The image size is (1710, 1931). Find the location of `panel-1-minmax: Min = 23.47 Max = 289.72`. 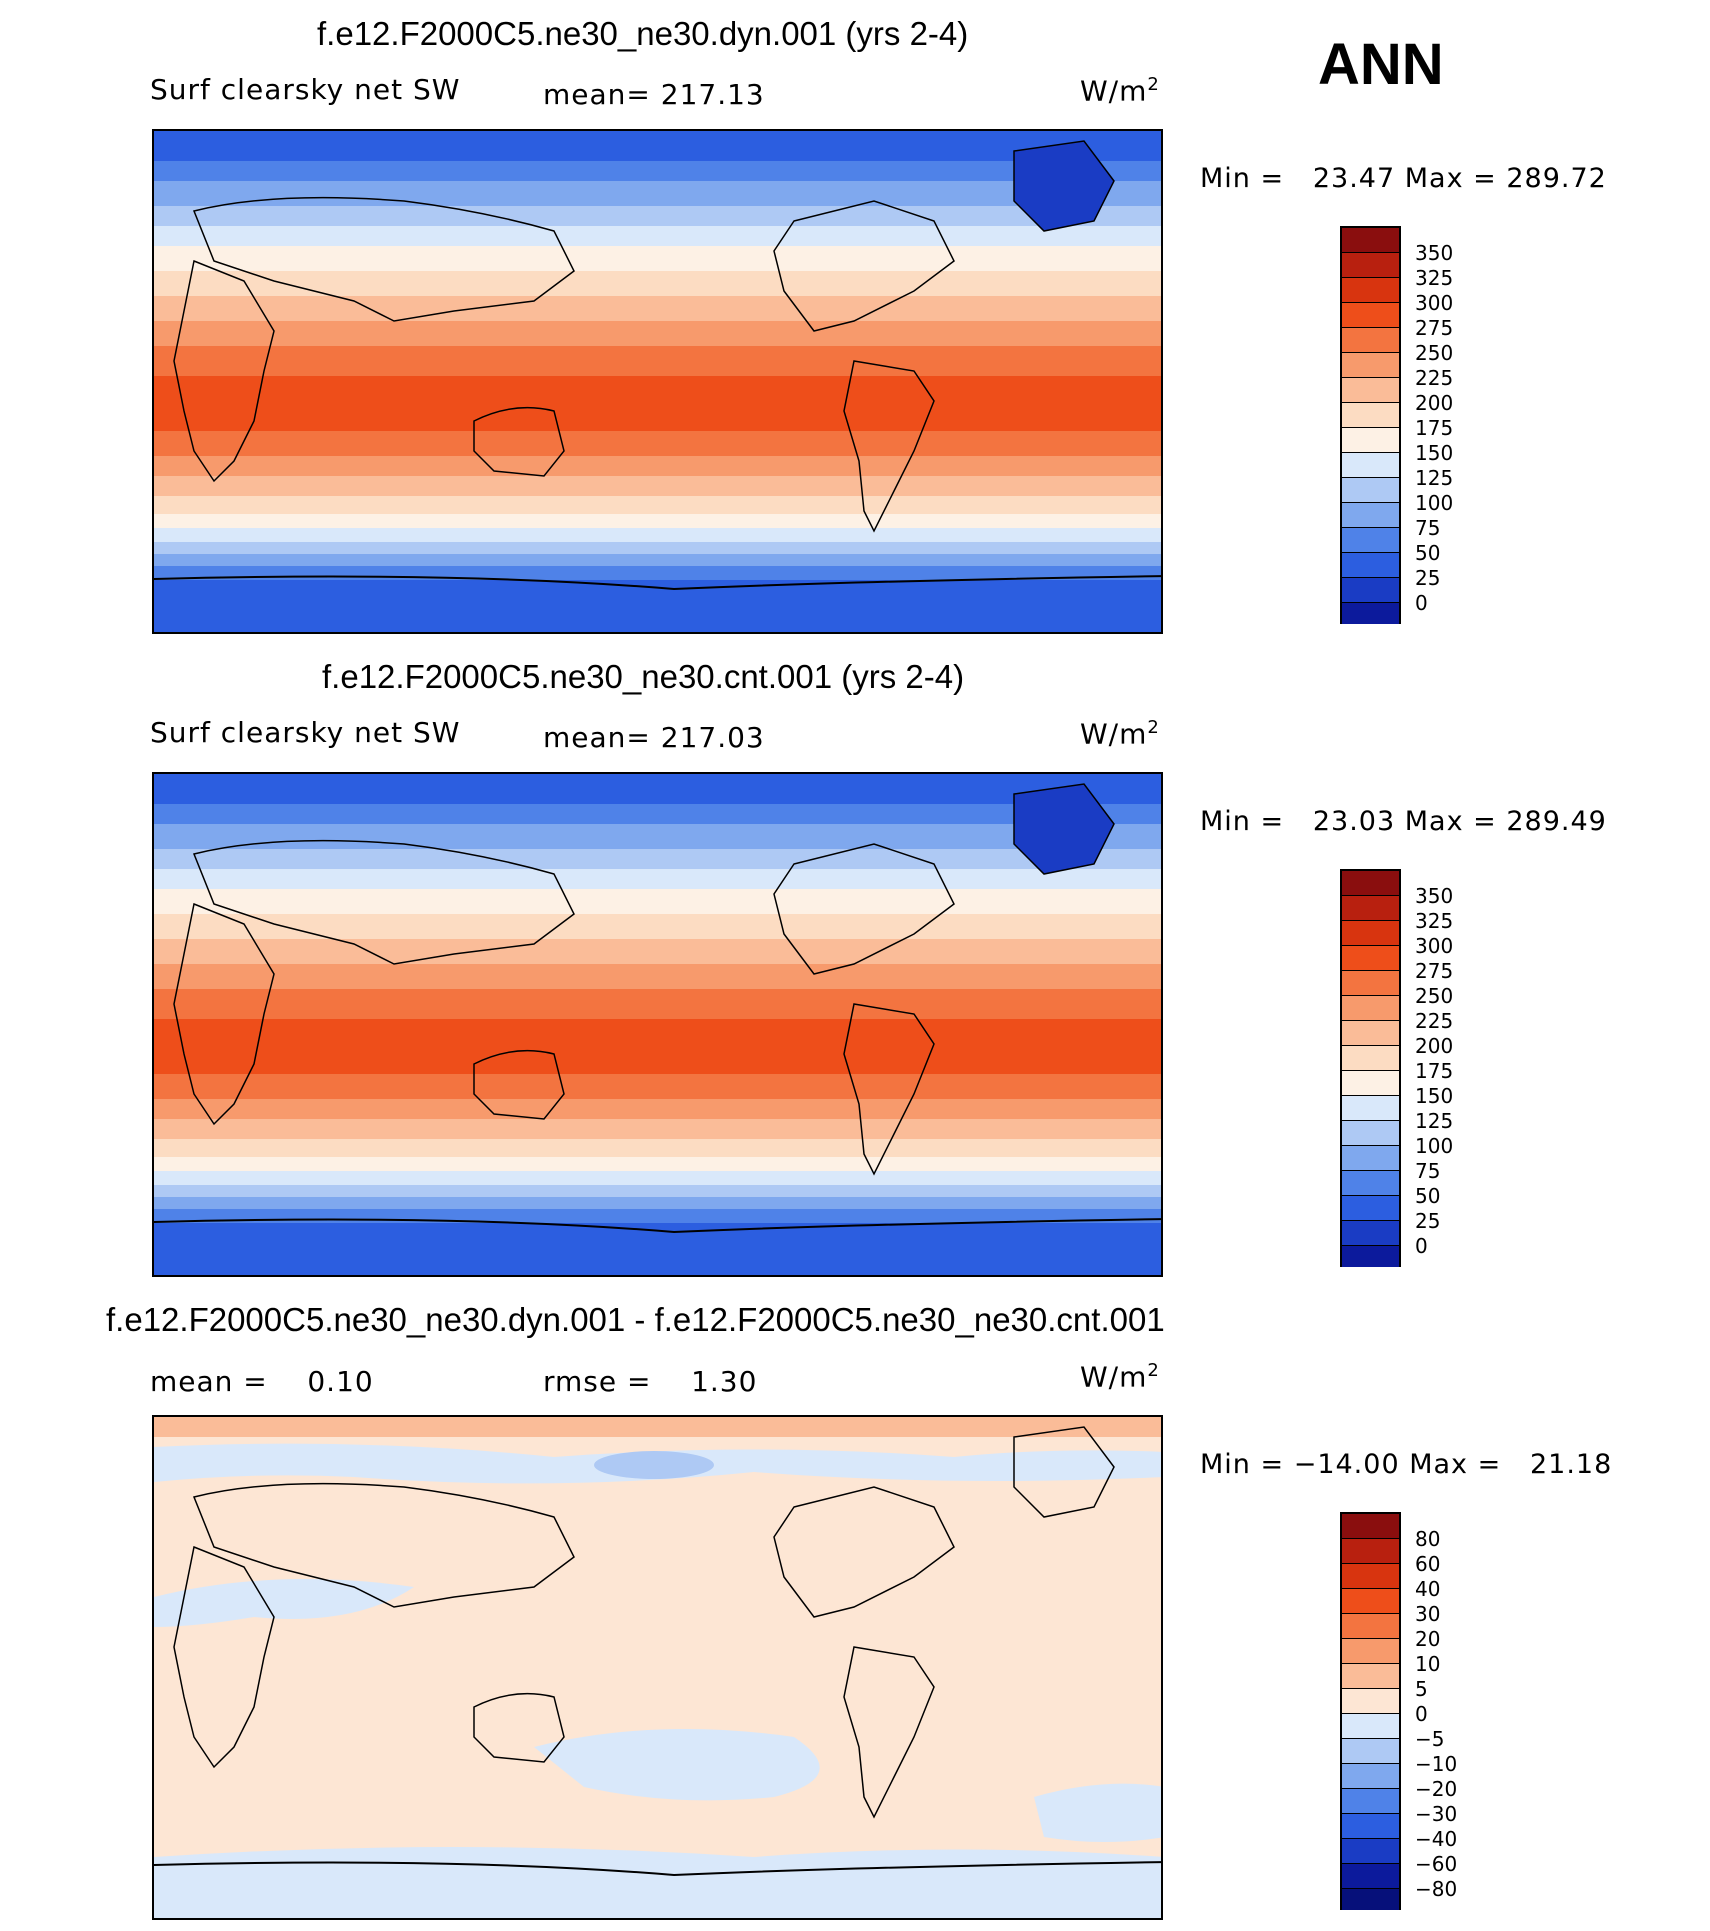

panel-1-minmax: Min = 23.47 Max = 289.72 is located at coordinates (1403, 178).